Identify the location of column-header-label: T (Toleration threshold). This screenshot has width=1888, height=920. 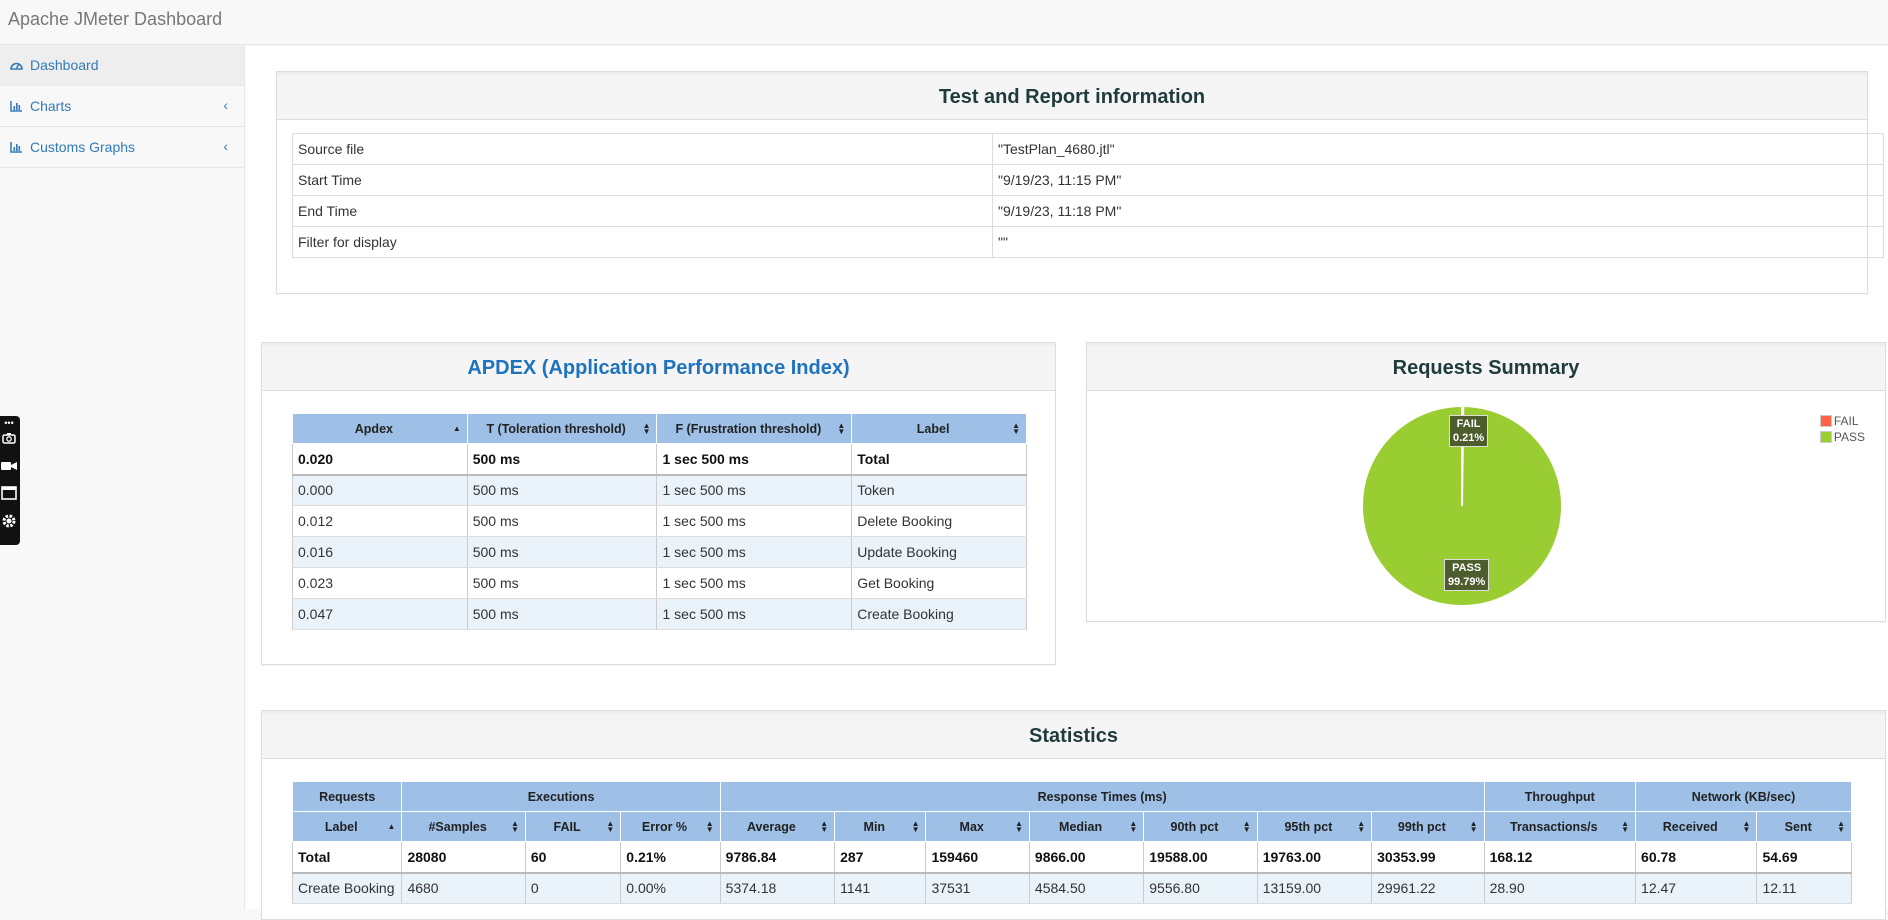
(556, 428).